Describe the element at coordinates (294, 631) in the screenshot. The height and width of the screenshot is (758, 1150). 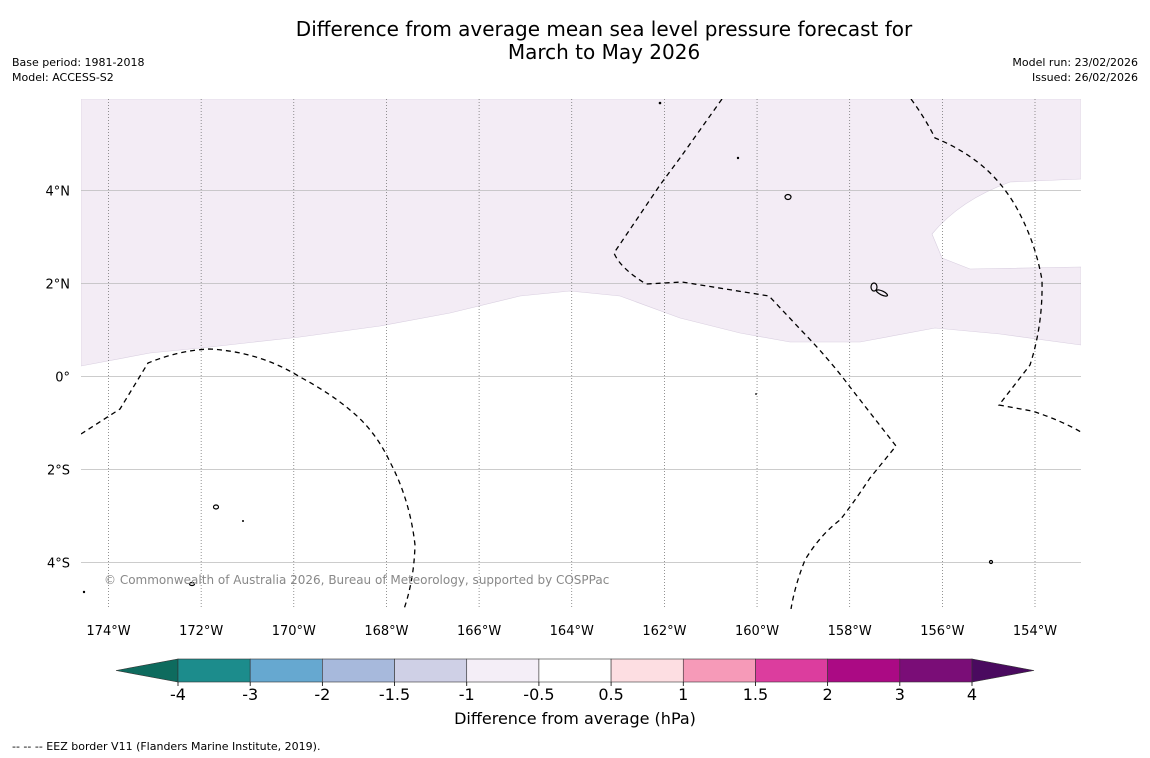
I see `longitude-label: 170°W` at that location.